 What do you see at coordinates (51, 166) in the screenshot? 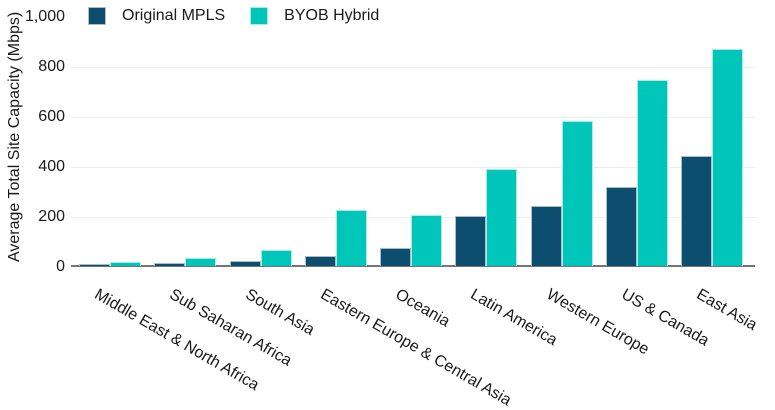
I see `y-tick-label: 400` at bounding box center [51, 166].